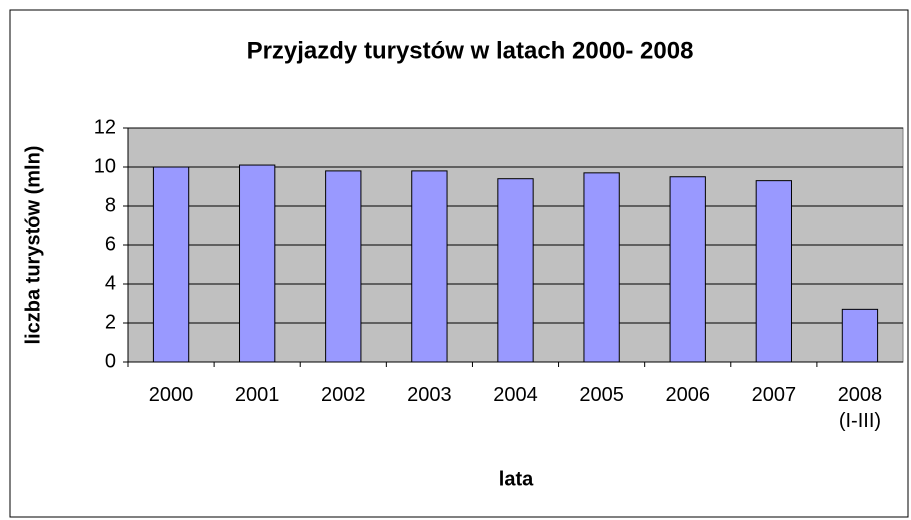 Image resolution: width=911 pixels, height=520 pixels. I want to click on x-tick-label: 2001, so click(257, 395).